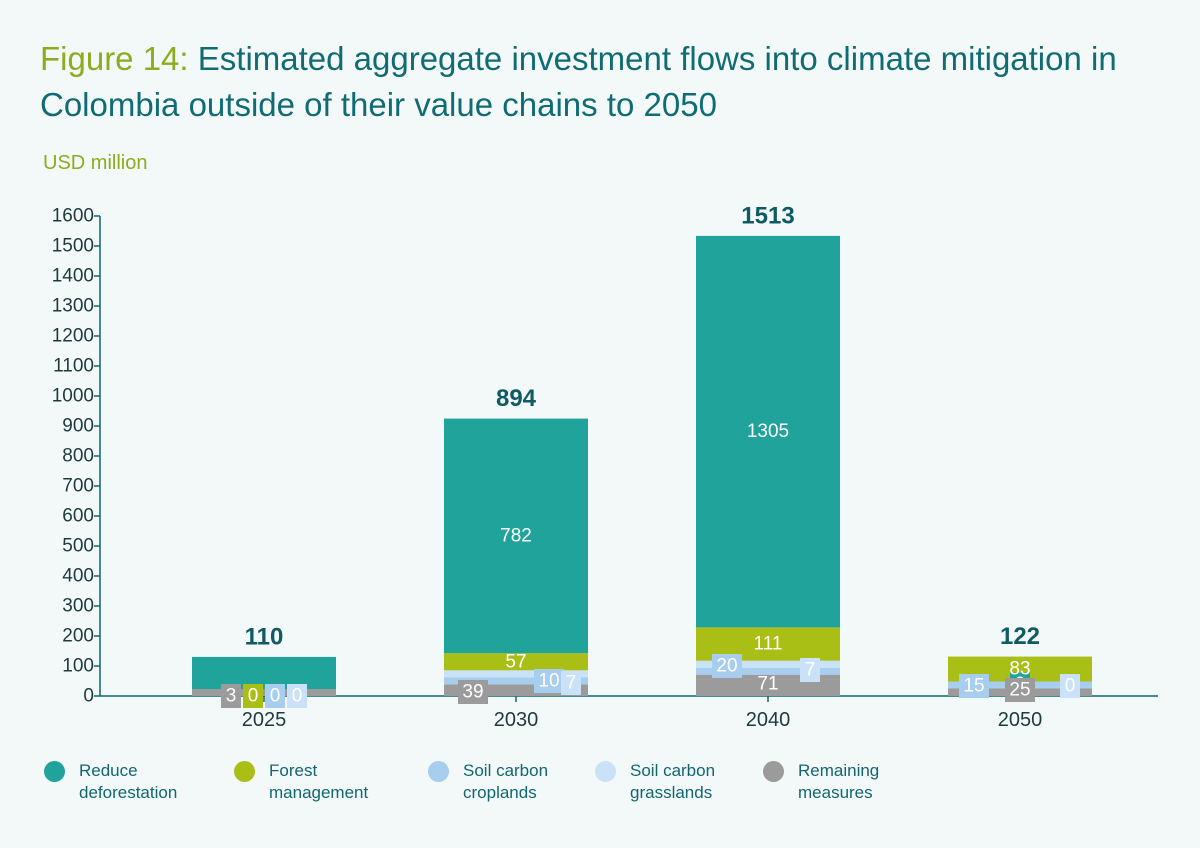 The height and width of the screenshot is (848, 1200). I want to click on bar-segment-2030-remaining-measures, so click(516, 690).